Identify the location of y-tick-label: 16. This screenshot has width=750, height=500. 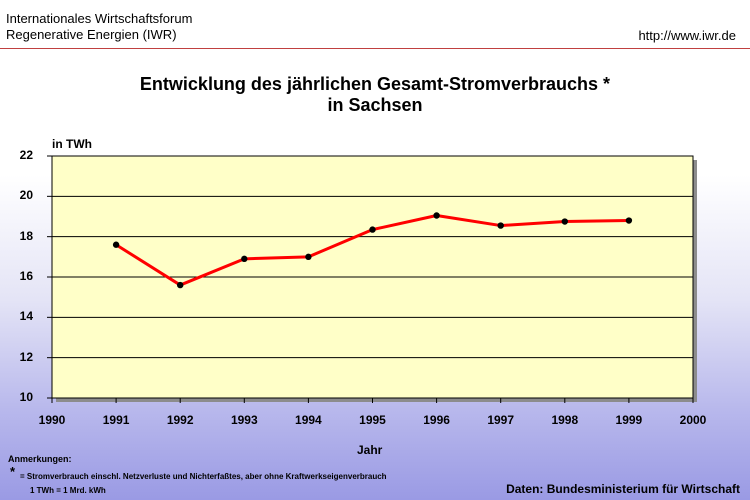
(26, 276).